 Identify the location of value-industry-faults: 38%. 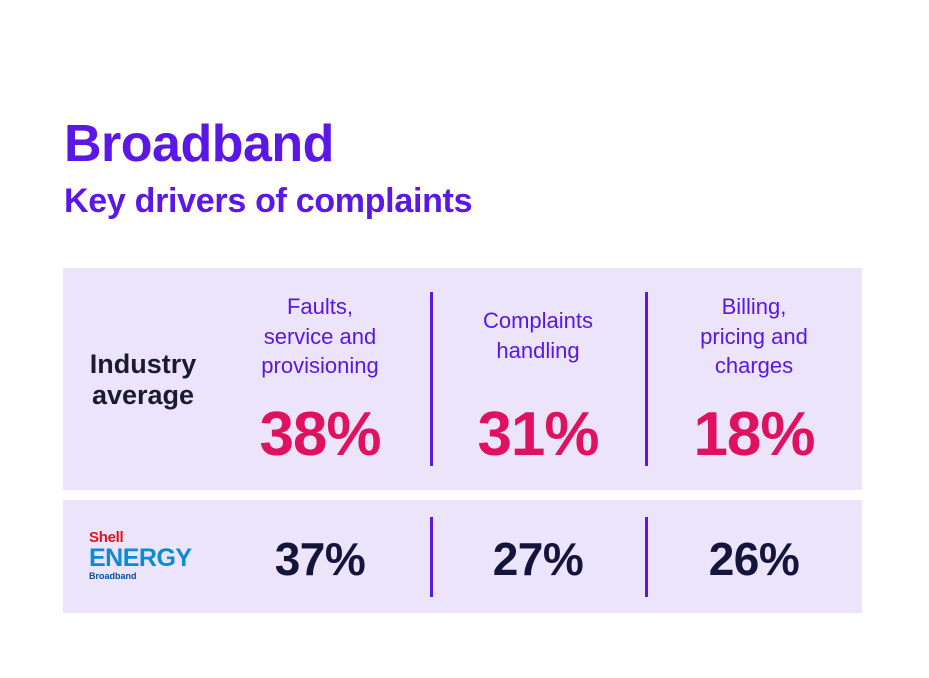
(320, 434).